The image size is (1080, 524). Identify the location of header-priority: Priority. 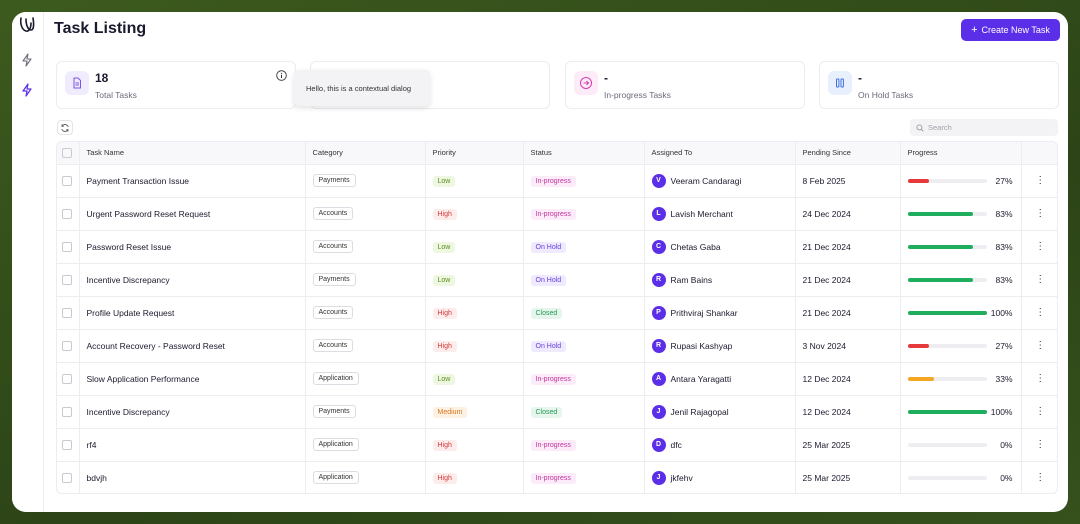
(474, 153).